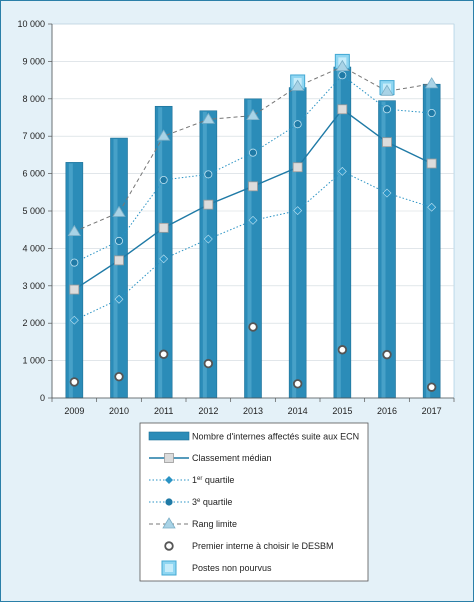  I want to click on legend-item-median: Classement médian, so click(210, 458).